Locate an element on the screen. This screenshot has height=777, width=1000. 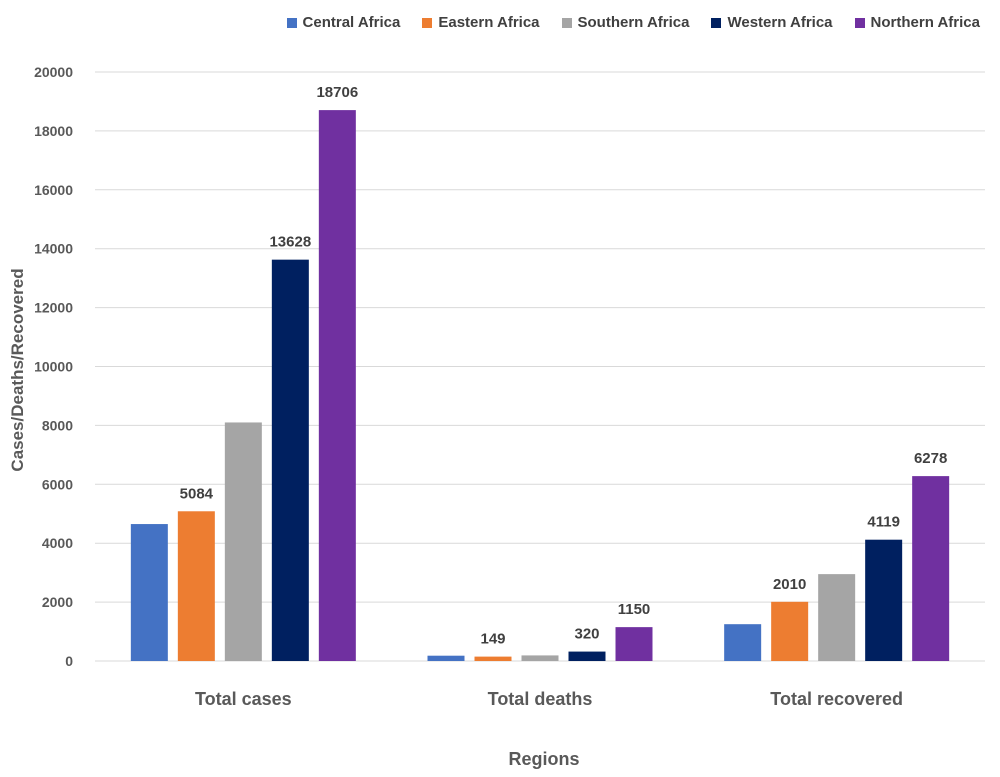
x-tick-label: Total deaths is located at coordinates (540, 699).